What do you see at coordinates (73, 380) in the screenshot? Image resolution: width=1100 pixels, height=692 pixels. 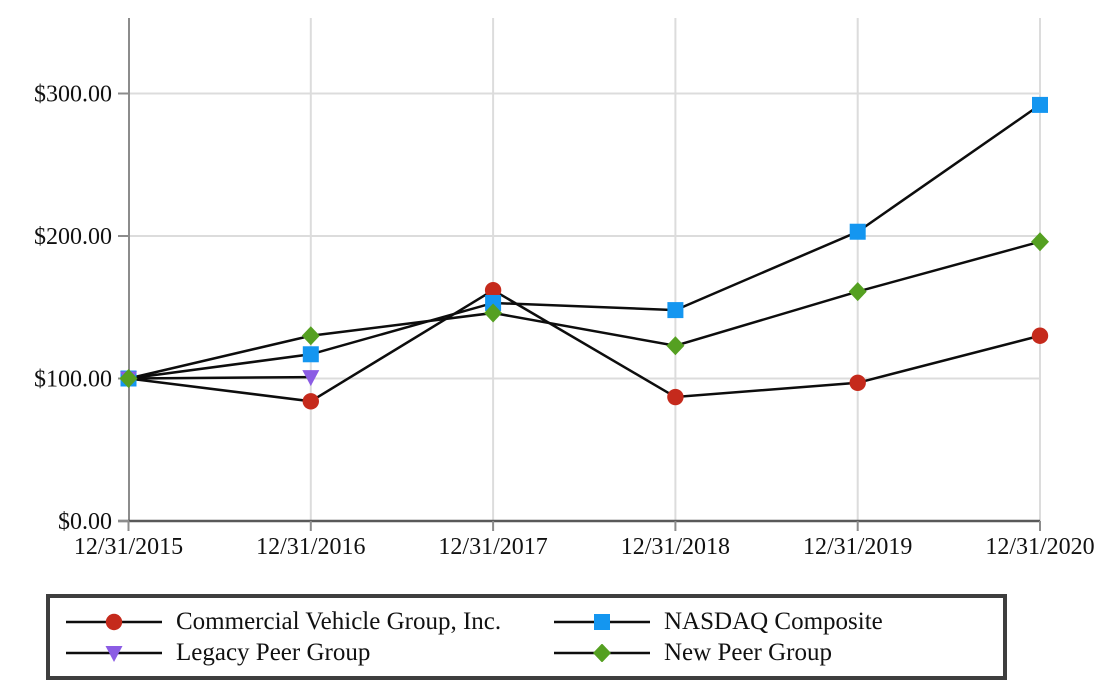 I see `svg-text: $100.00` at bounding box center [73, 380].